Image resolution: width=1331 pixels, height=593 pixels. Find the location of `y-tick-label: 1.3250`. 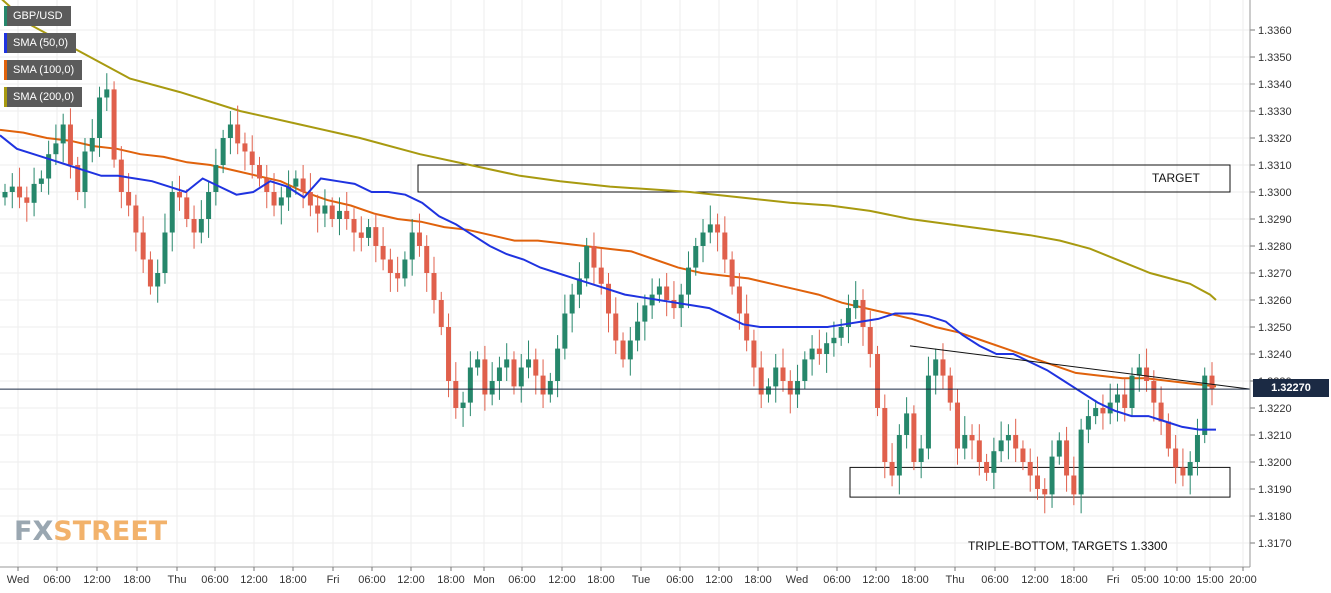

y-tick-label: 1.3250 is located at coordinates (1275, 328).